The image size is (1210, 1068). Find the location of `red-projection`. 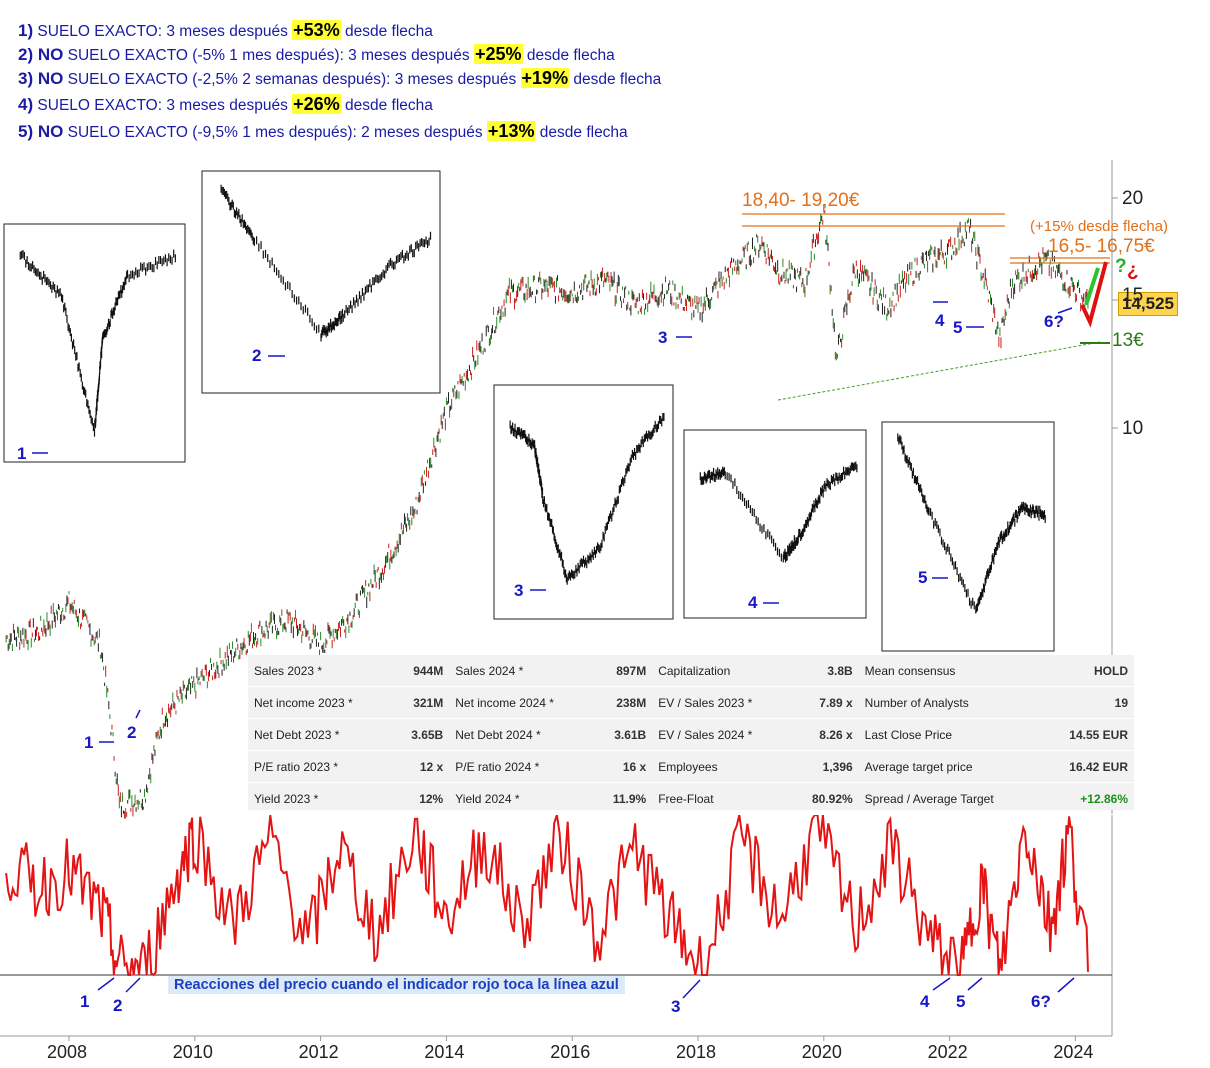

red-projection is located at coordinates (1094, 294).